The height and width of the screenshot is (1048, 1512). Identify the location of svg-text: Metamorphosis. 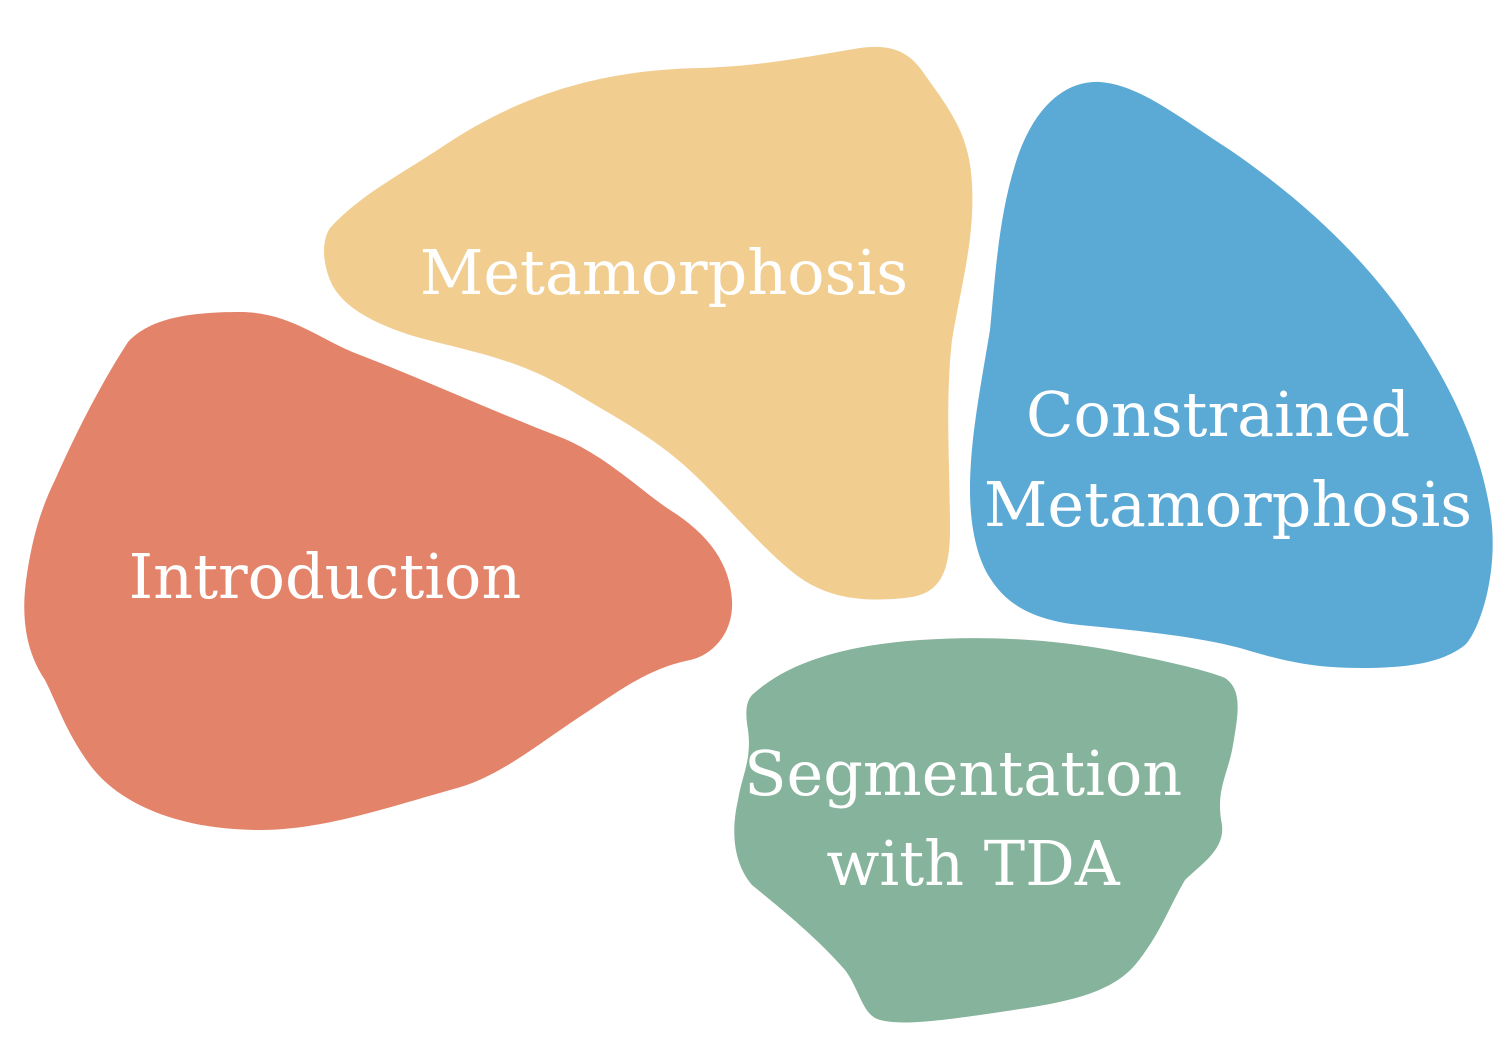
(664, 272).